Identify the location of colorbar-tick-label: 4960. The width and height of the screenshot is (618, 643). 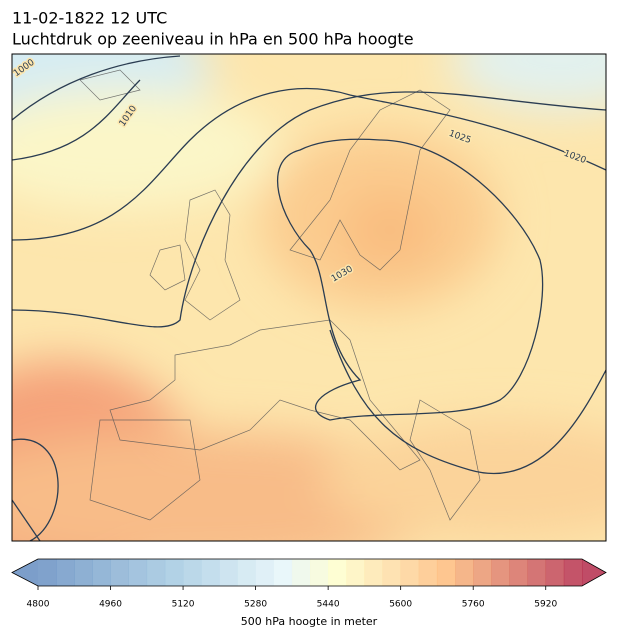
(110, 605).